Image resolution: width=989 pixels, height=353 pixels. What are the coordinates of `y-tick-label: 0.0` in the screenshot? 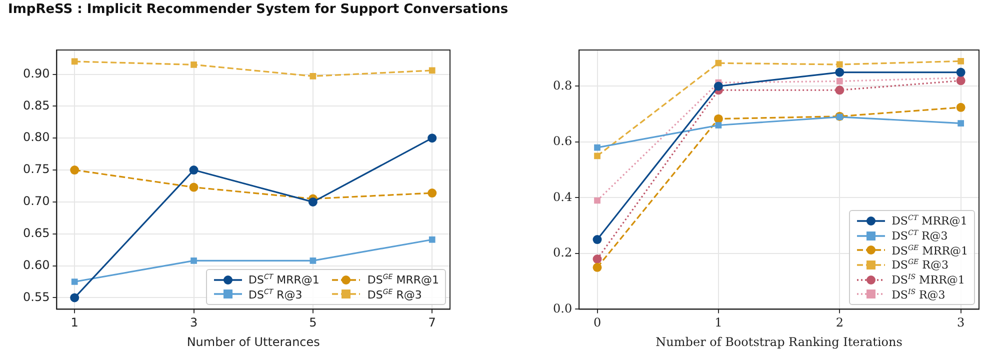 It's located at (562, 308).